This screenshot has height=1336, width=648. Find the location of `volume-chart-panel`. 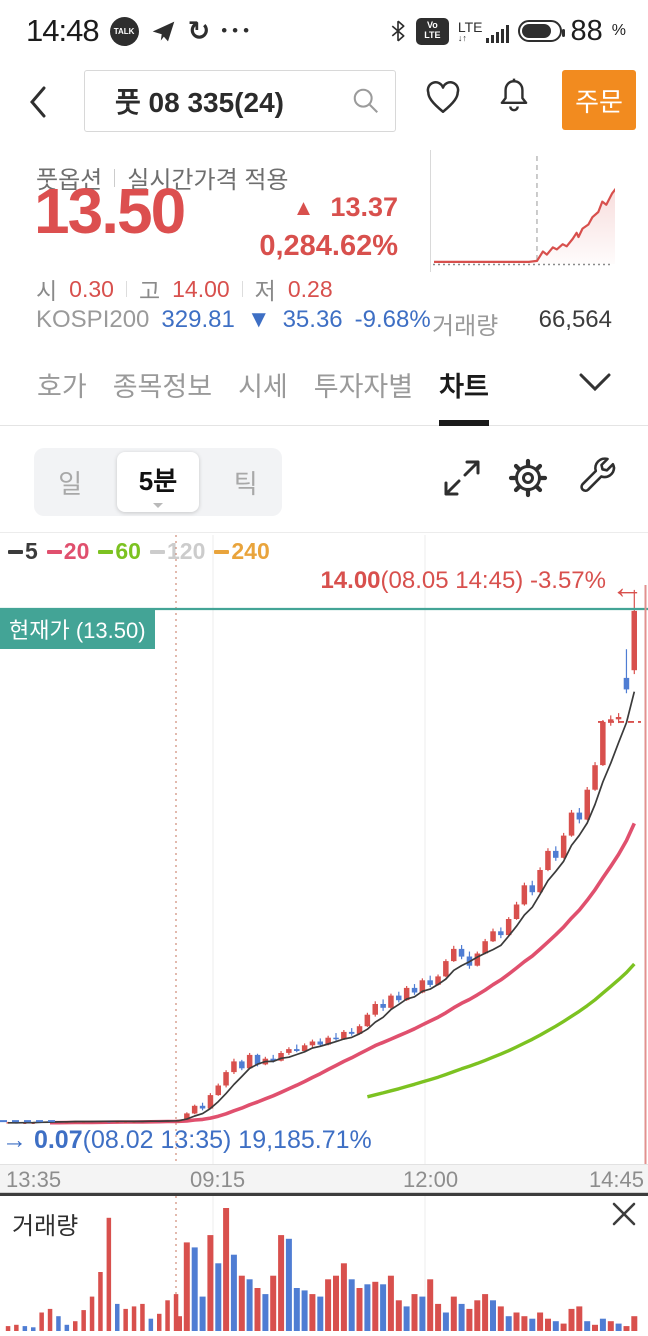

volume-chart-panel is located at coordinates (324, 1262).